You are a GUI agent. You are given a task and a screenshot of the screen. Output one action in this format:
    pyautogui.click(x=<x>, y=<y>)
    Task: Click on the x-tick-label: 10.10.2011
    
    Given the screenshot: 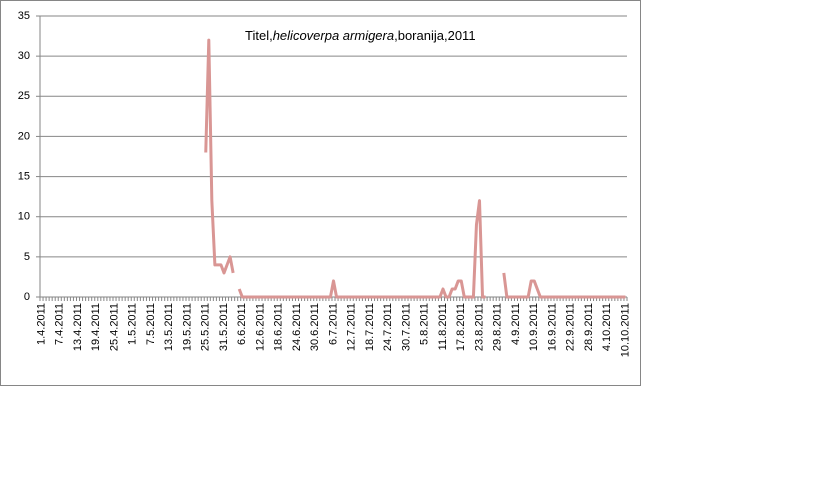 What is the action you would take?
    pyautogui.click(x=625, y=330)
    